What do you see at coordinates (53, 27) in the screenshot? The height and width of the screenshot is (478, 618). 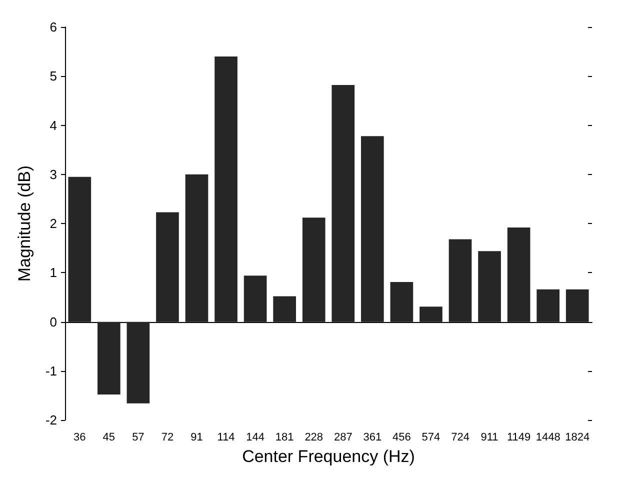 I see `y-tick-label: 6` at bounding box center [53, 27].